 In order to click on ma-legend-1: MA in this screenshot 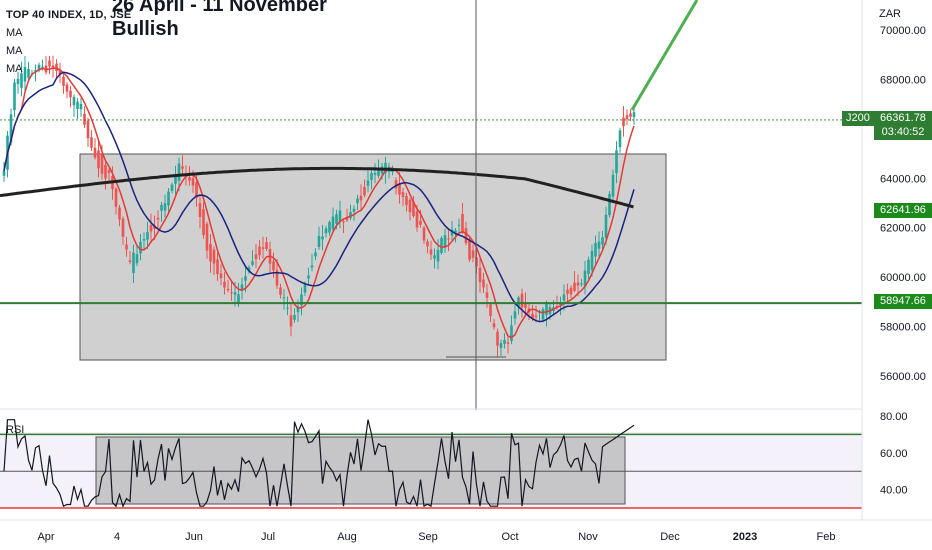, I will do `click(14, 33)`.